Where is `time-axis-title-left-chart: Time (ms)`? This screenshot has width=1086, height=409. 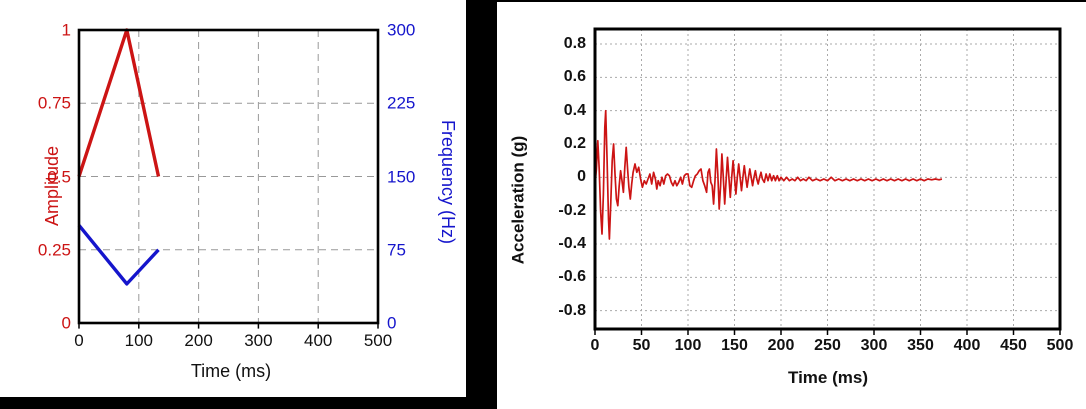
time-axis-title-left-chart: Time (ms) is located at coordinates (231, 371).